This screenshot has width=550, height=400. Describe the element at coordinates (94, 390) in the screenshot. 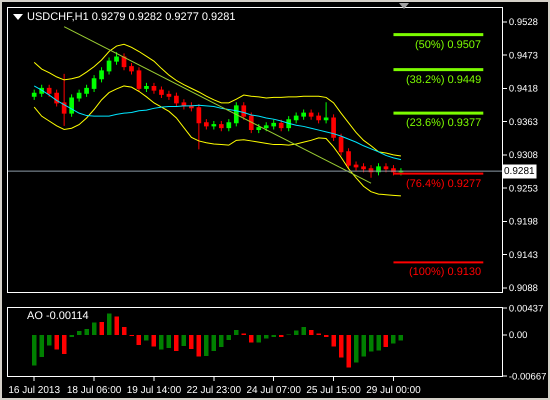

I see `x-tick-label: 18 Jul 06:00` at that location.